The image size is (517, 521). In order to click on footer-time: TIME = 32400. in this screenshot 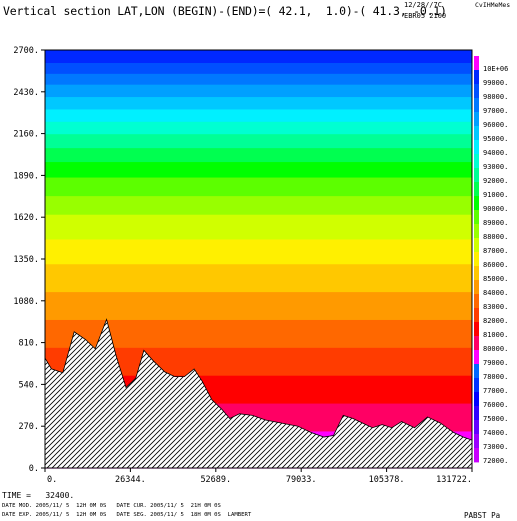, I will do `click(38, 495)`.